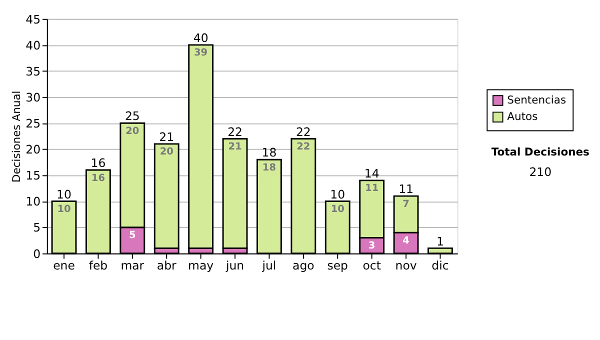 Image resolution: width=600 pixels, height=340 pixels. Describe the element at coordinates (269, 168) in the screenshot. I see `data-label: 18` at that location.